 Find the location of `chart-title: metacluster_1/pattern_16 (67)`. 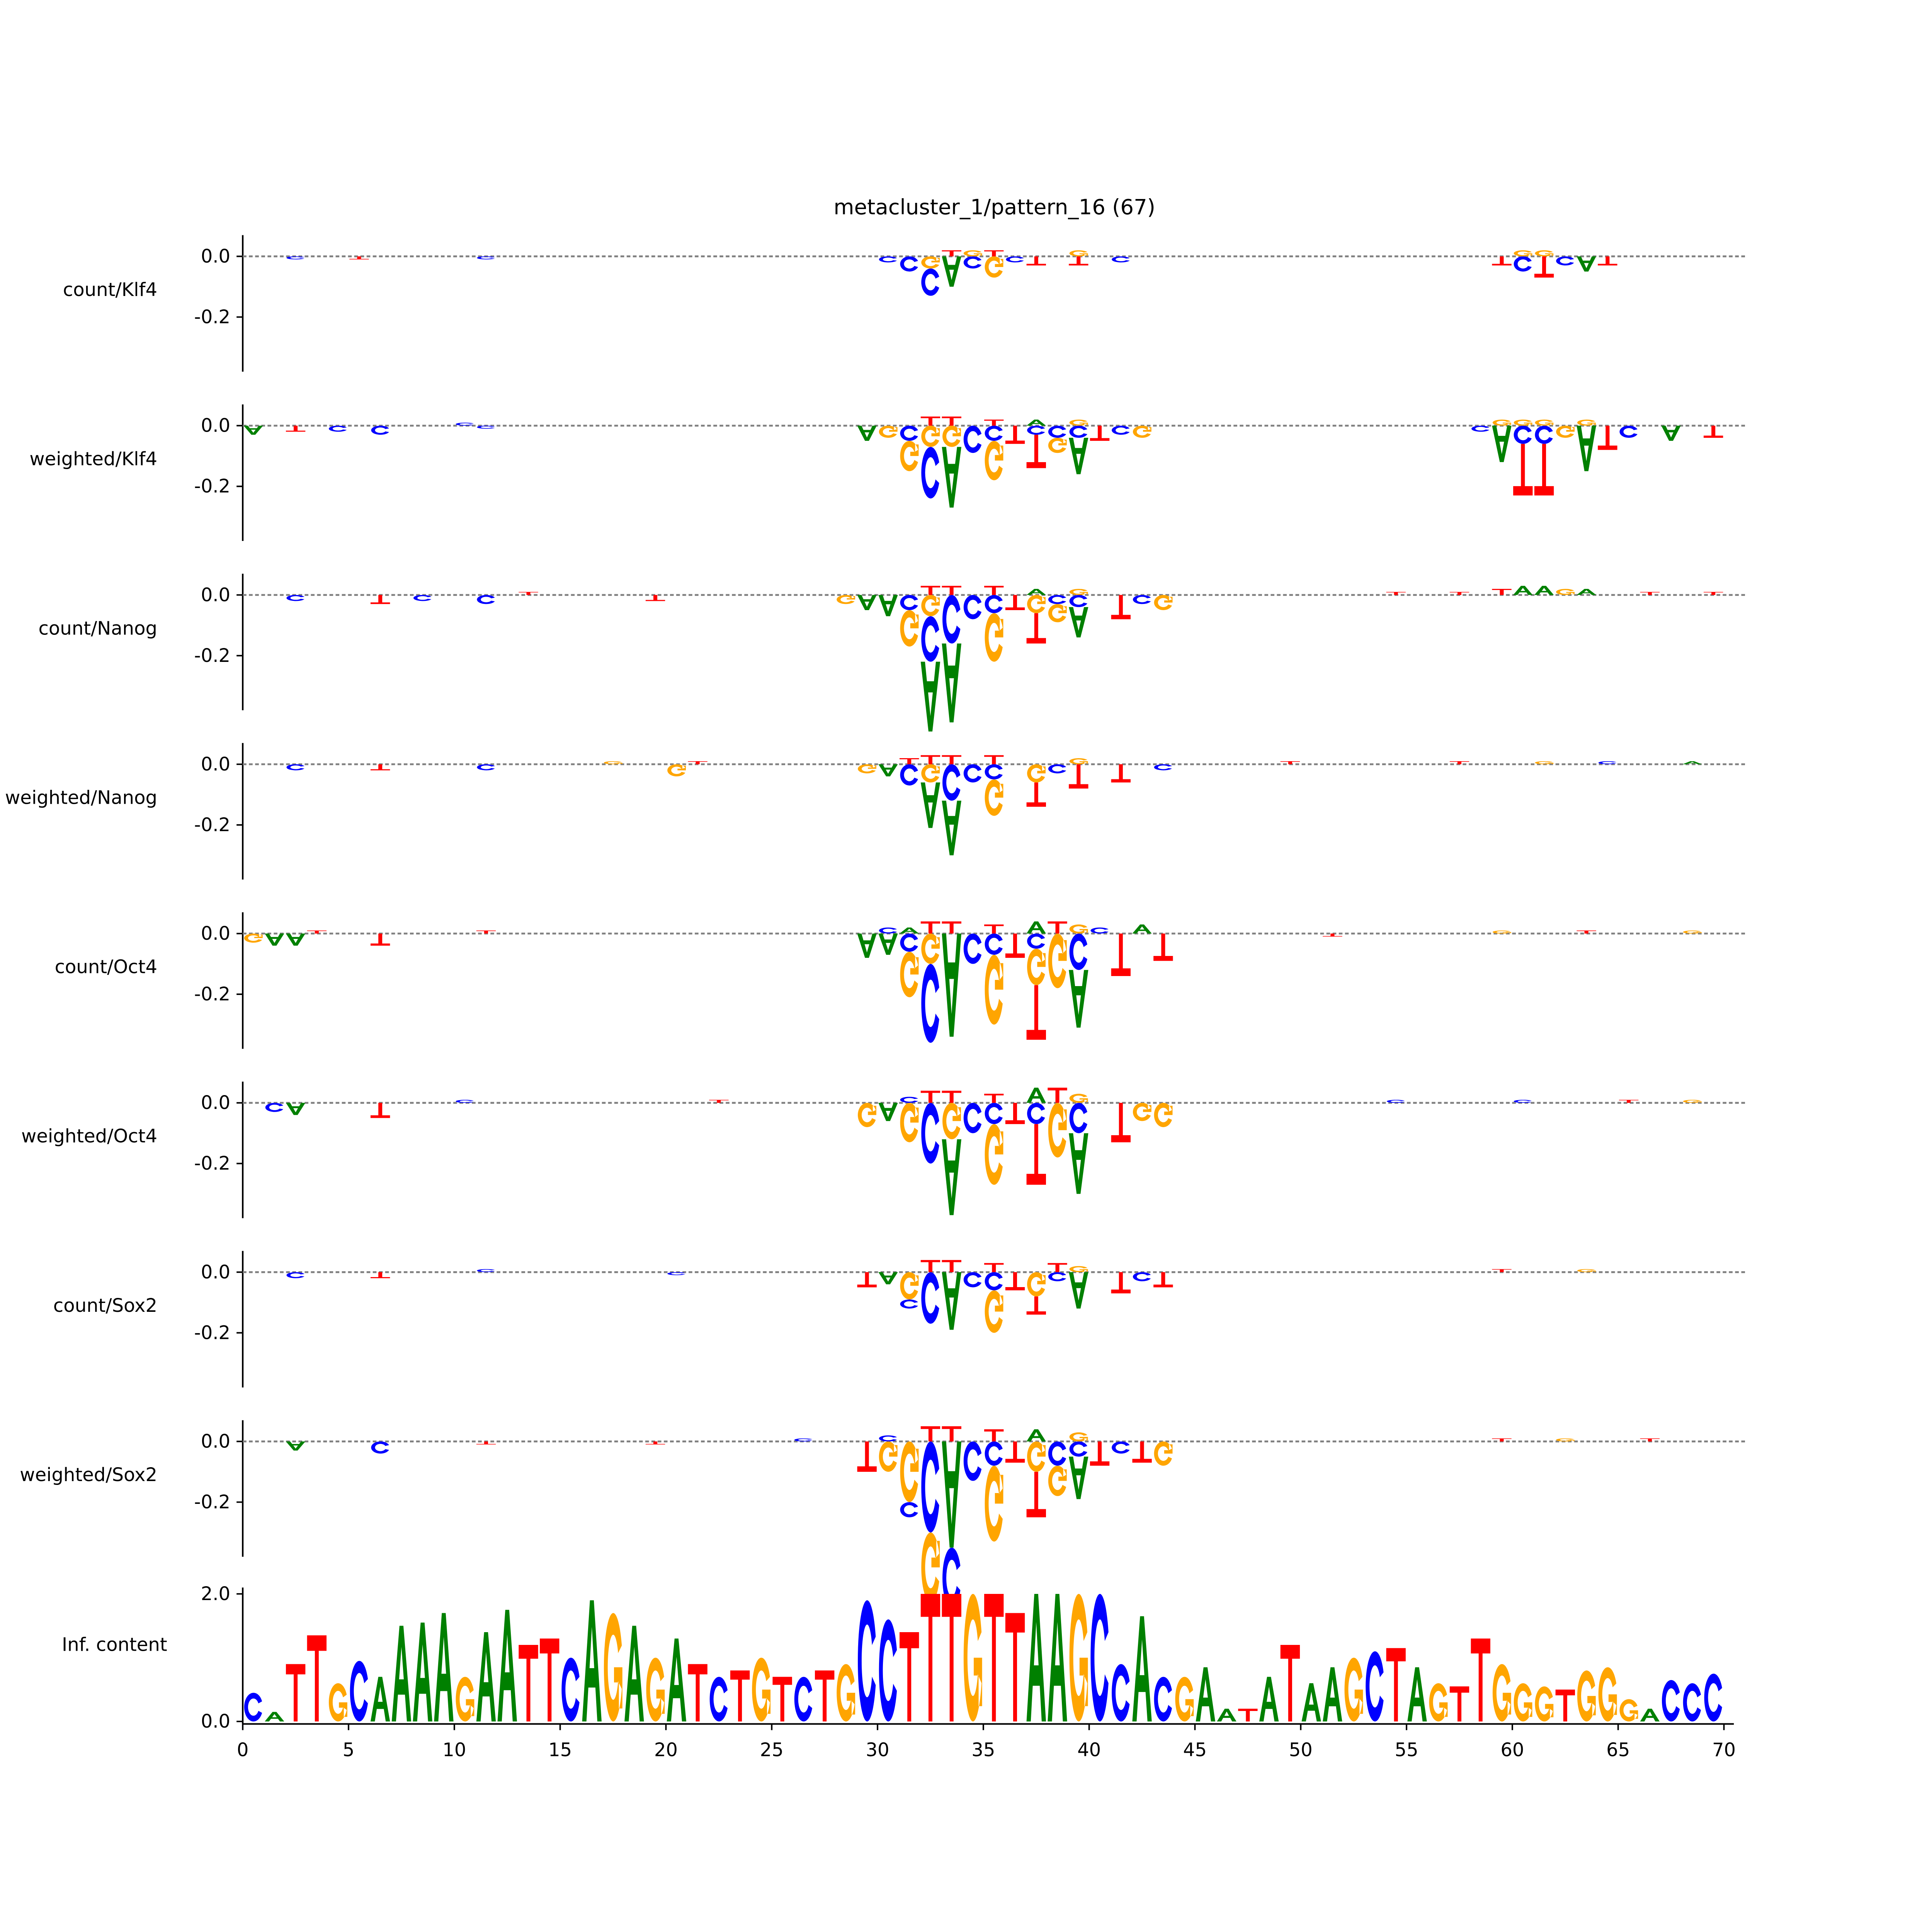

chart-title: metacluster_1/pattern_16 (67) is located at coordinates (994, 207).